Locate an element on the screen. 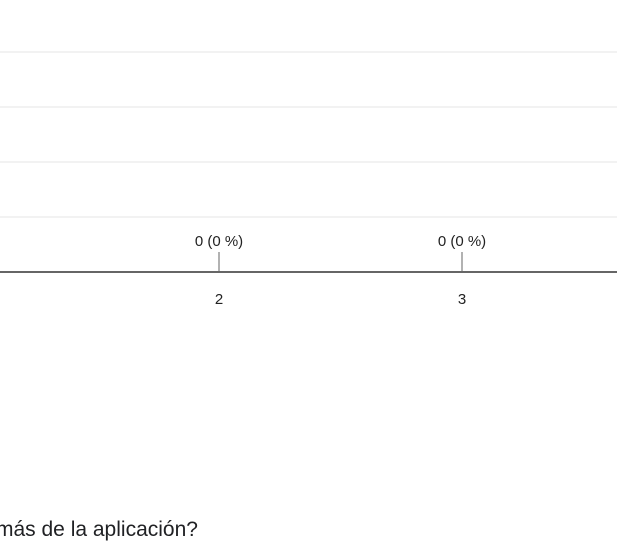 This screenshot has width=617, height=545. chart-marks: 0 (0 %)10 (0 %)20 (0 %)3 is located at coordinates (308, 270).